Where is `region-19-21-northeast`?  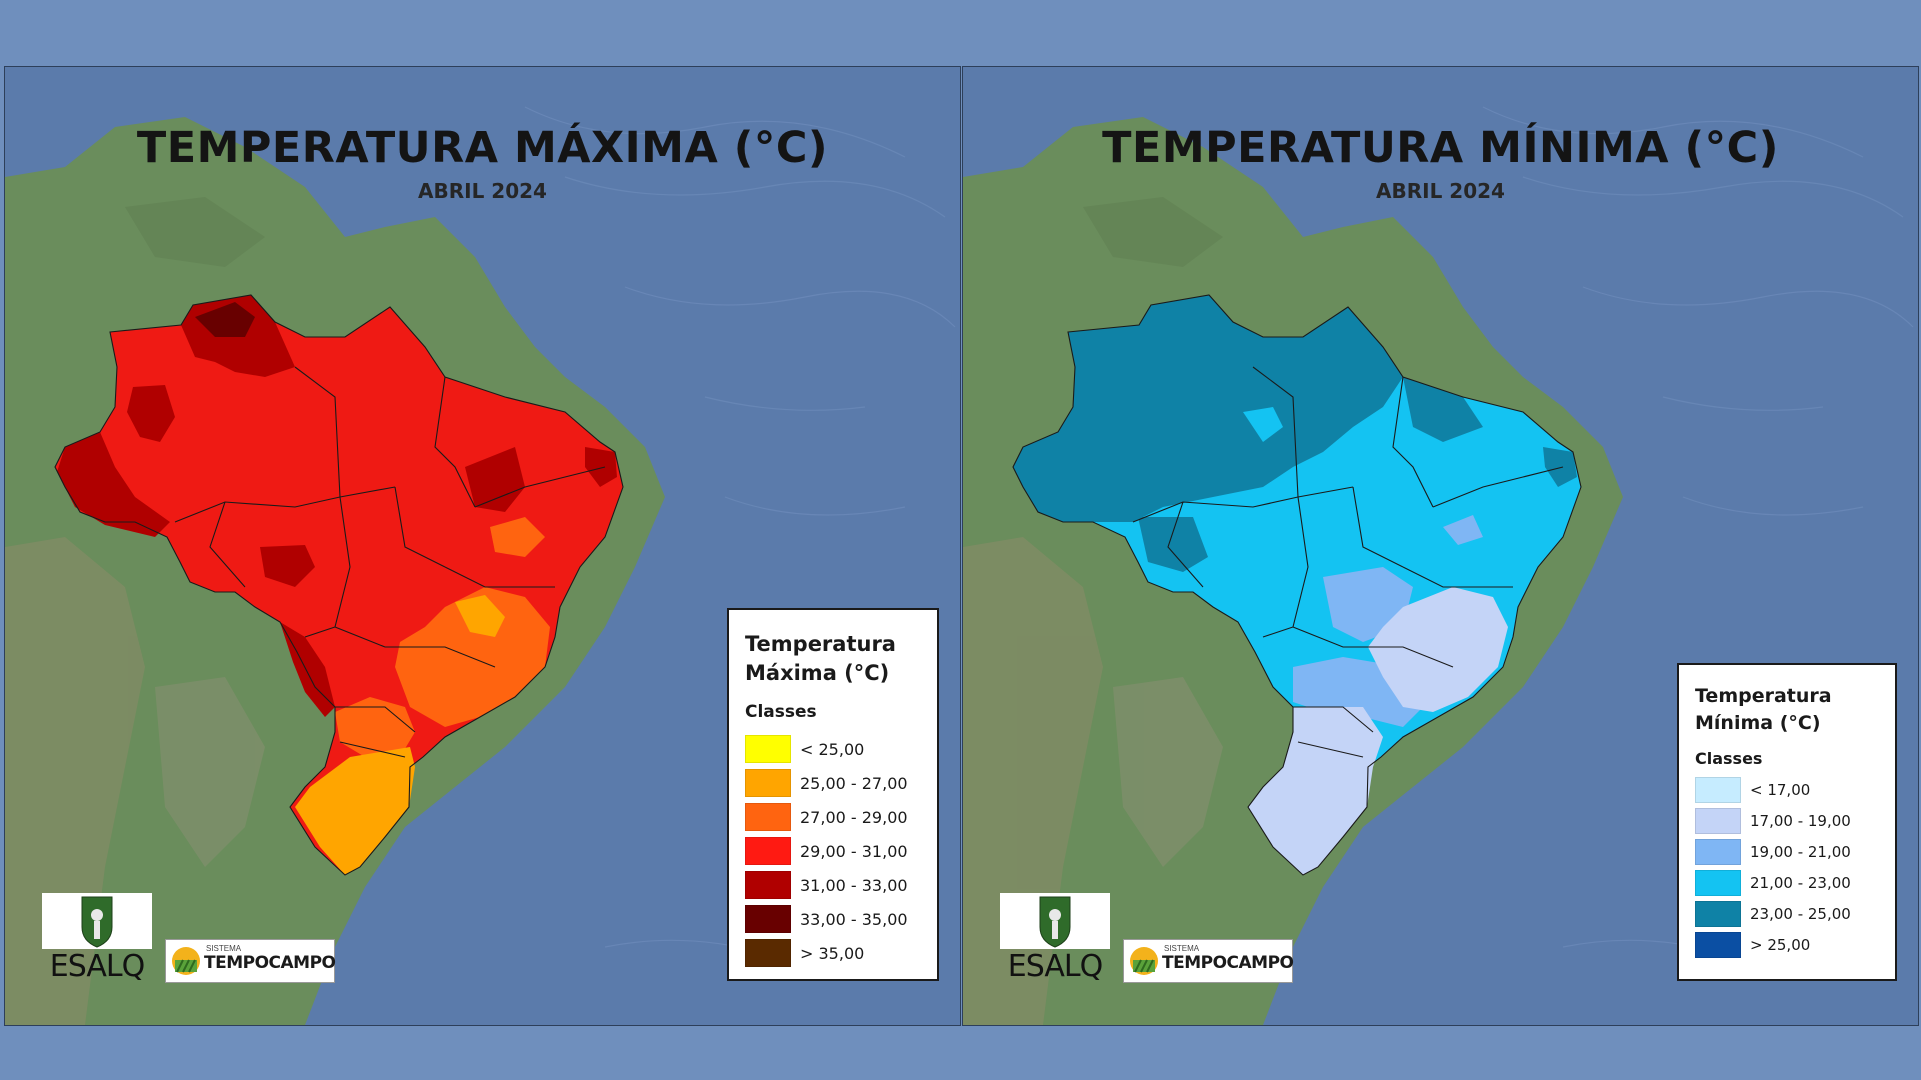 region-19-21-northeast is located at coordinates (1463, 530).